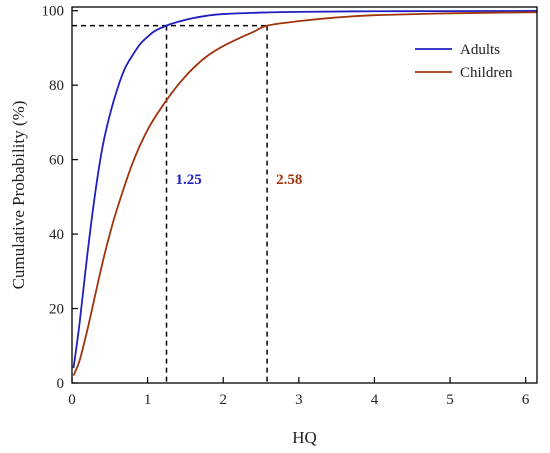 The image size is (550, 453). I want to click on x-tick-label: 1, so click(148, 400).